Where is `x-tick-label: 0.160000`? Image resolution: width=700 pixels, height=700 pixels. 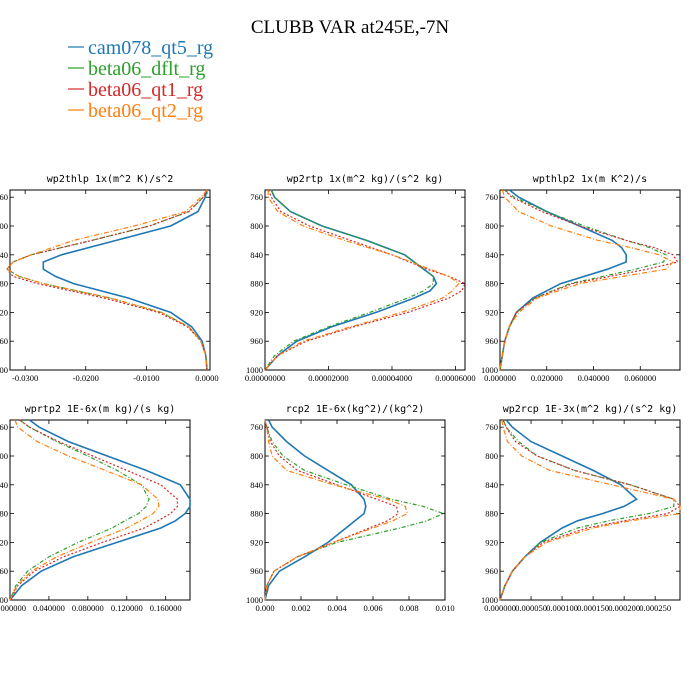 x-tick-label: 0.160000 is located at coordinates (166, 608).